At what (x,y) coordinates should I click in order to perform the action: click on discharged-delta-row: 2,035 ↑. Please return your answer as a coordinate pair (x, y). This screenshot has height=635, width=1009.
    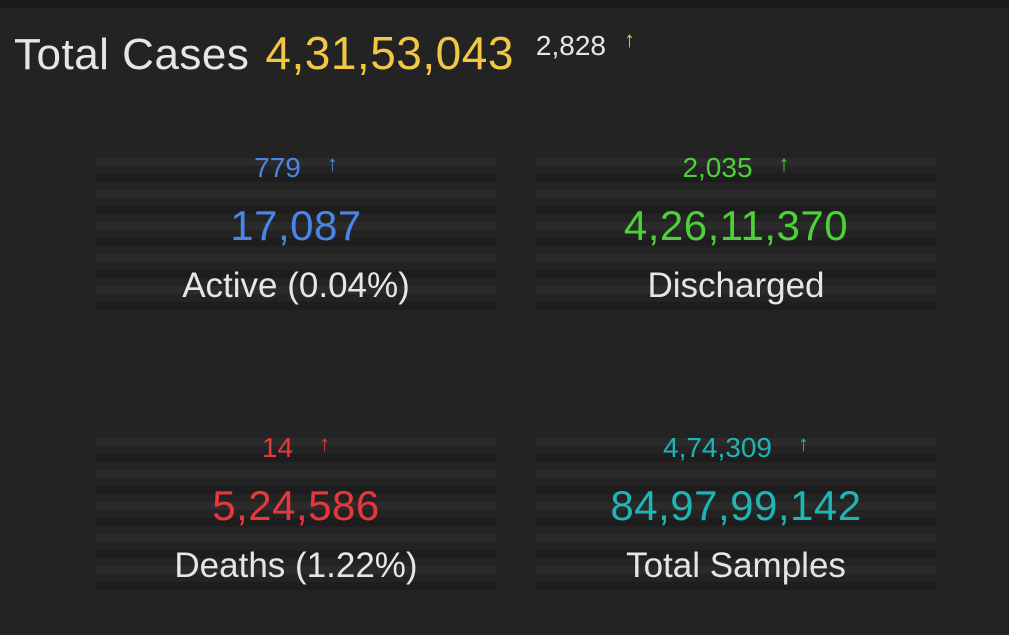
    Looking at the image, I should click on (736, 167).